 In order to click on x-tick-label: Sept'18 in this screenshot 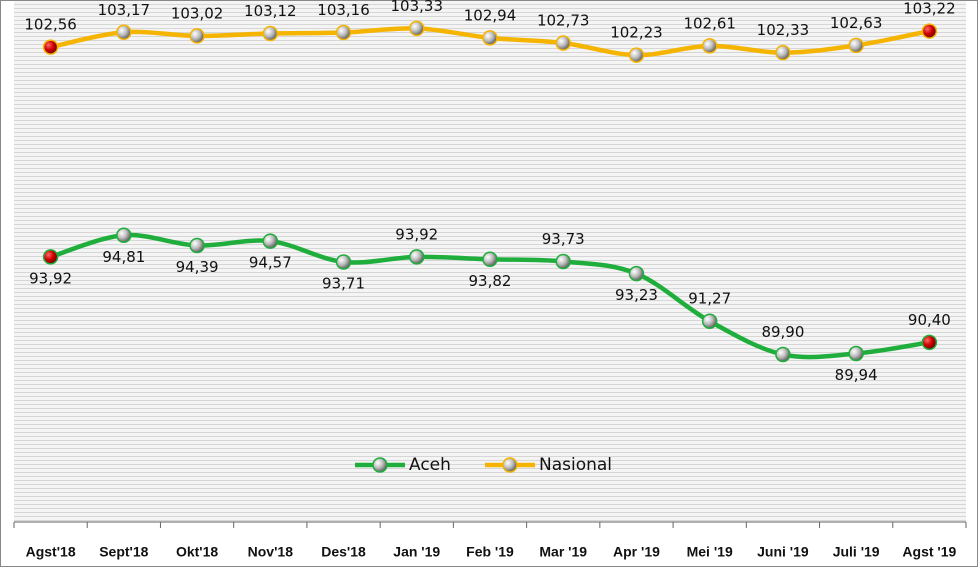, I will do `click(123, 552)`.